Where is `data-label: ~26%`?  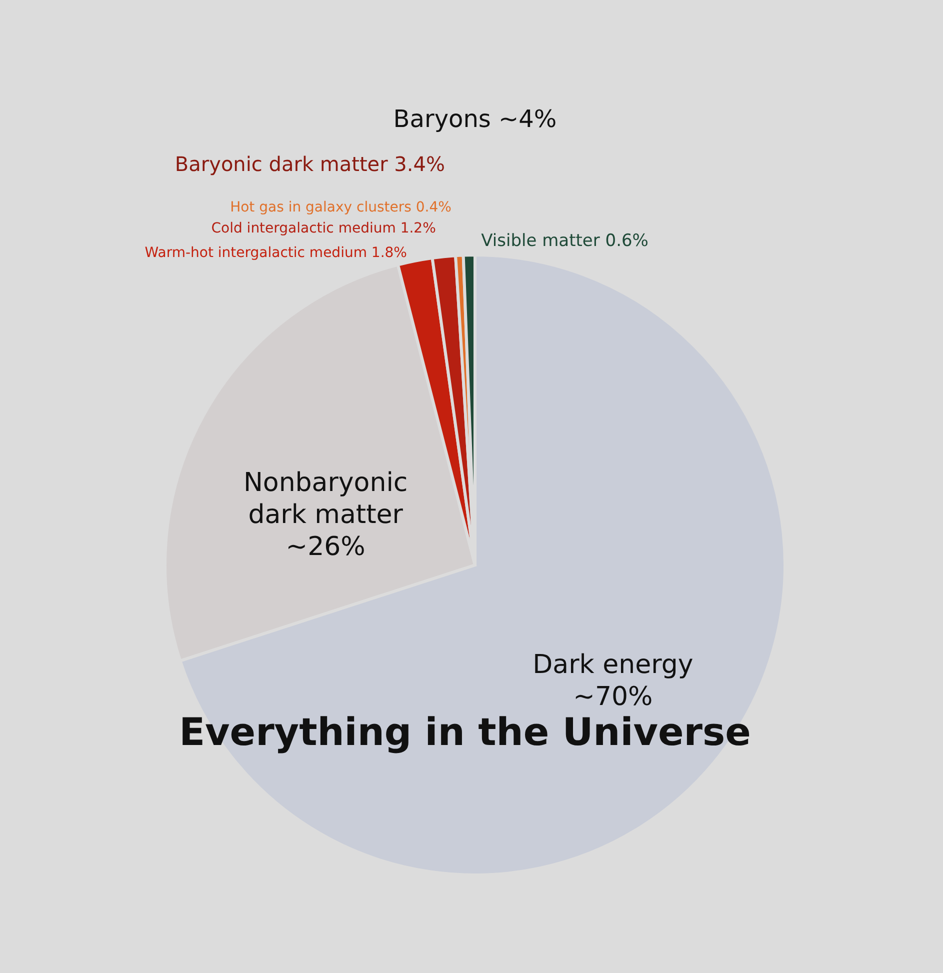
data-label: ~26% is located at coordinates (326, 547).